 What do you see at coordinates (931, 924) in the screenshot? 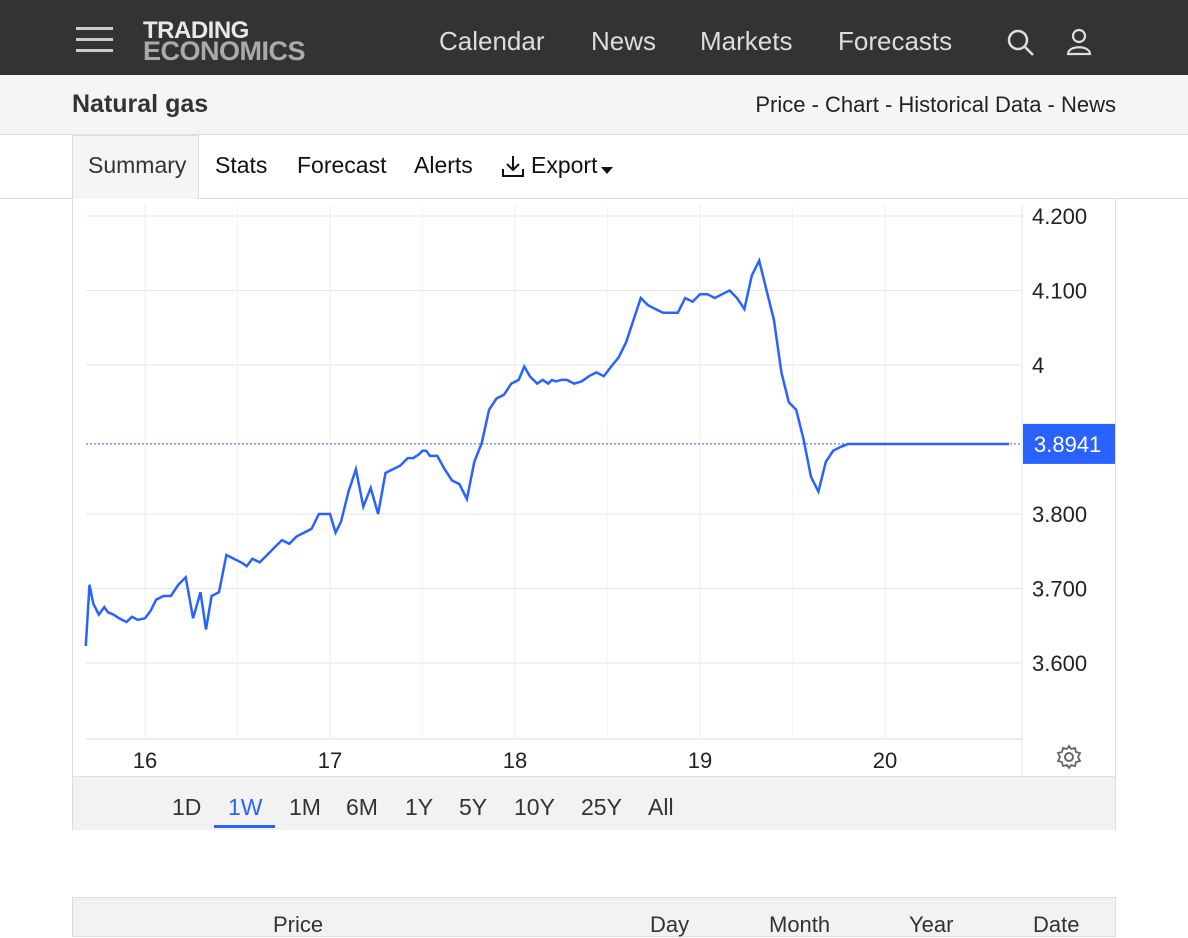
I see `col-year: Year` at bounding box center [931, 924].